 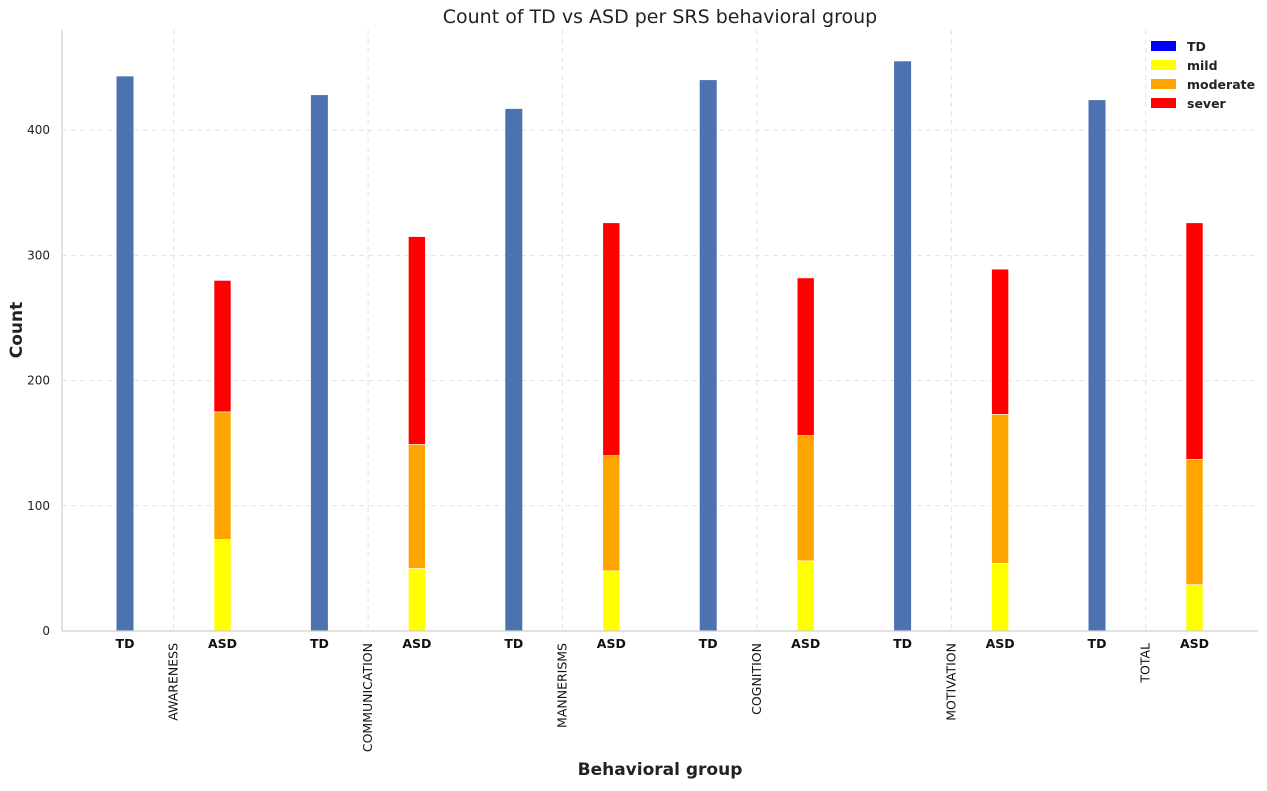 What do you see at coordinates (1207, 103) in the screenshot?
I see `legend-label-sever: sever` at bounding box center [1207, 103].